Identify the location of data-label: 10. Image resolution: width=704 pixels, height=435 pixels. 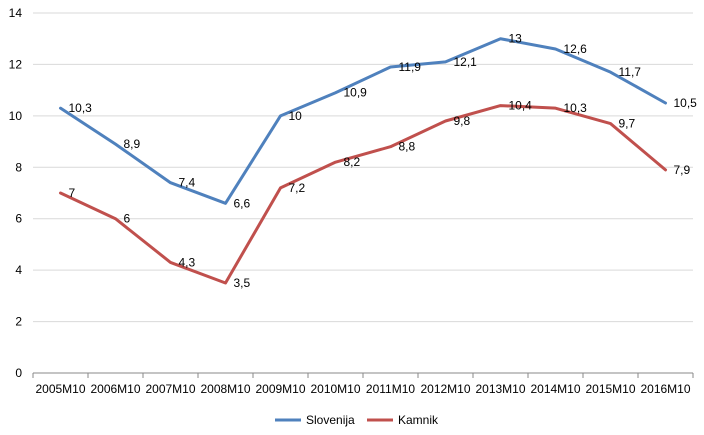
(296, 116).